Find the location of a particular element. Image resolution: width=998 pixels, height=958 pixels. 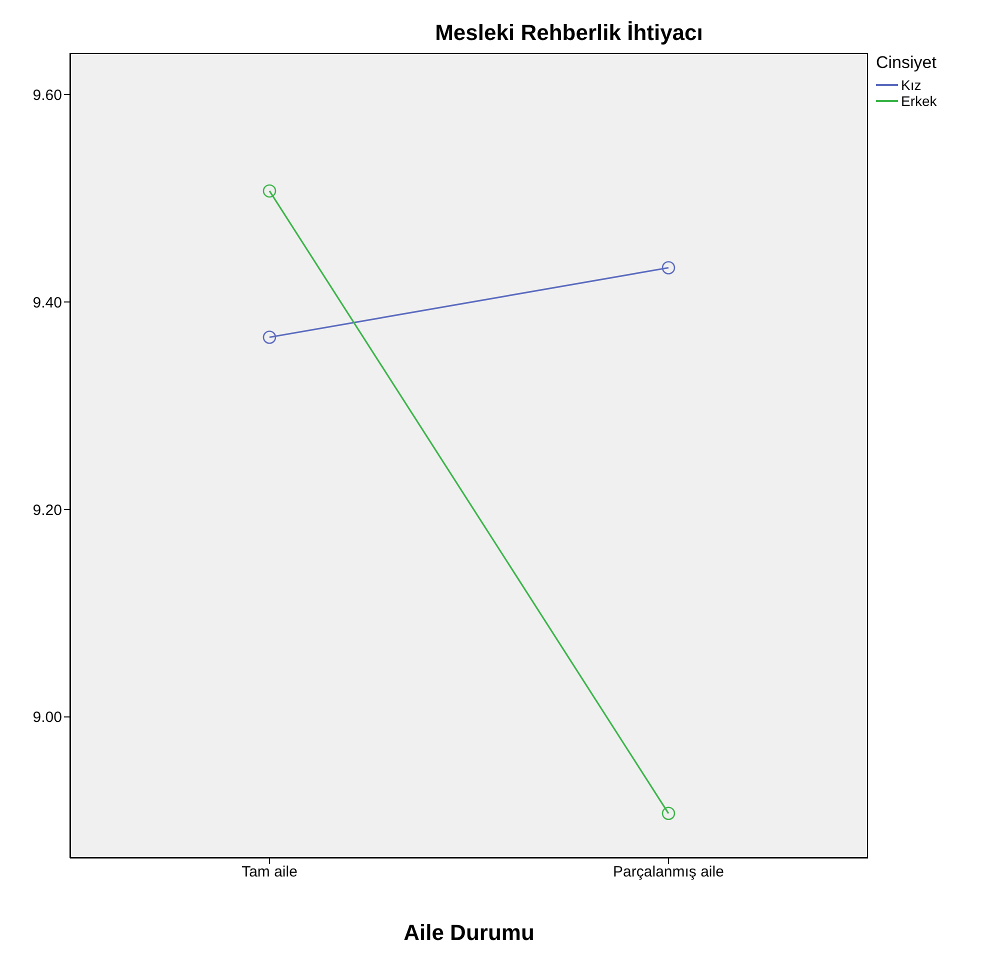

legend-title: Cinsiyet is located at coordinates (906, 63).